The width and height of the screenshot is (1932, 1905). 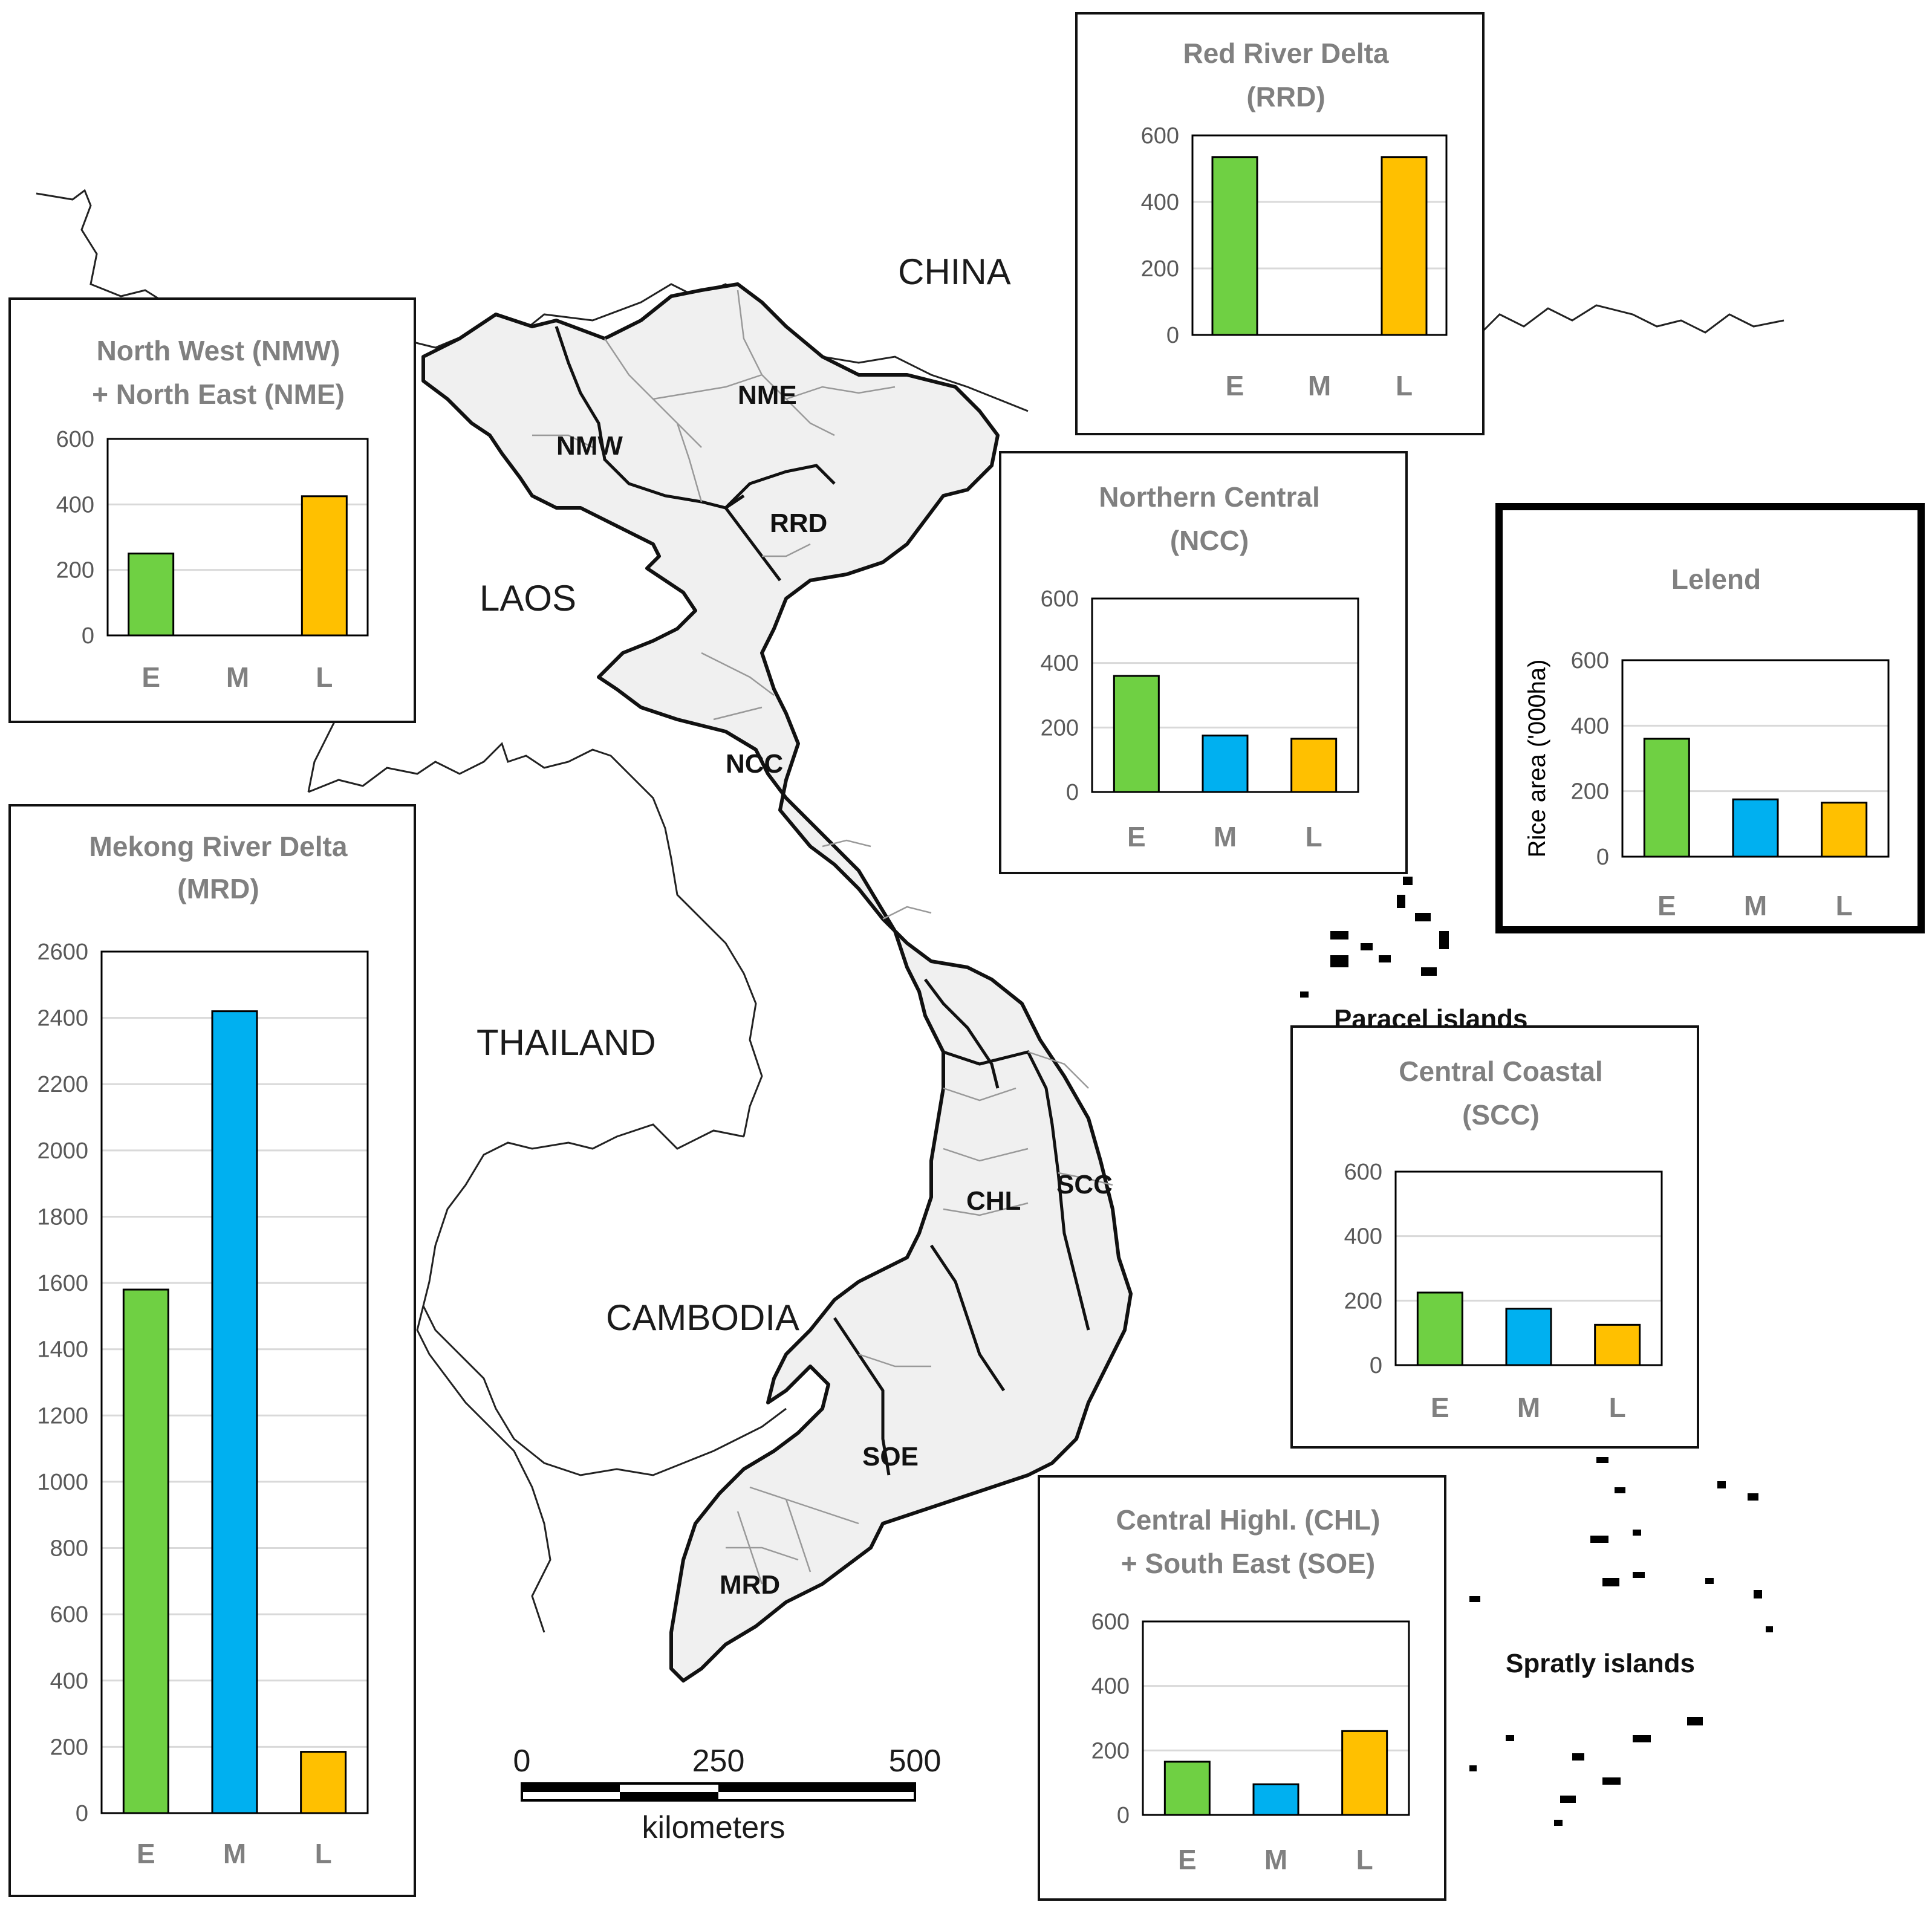 What do you see at coordinates (566, 1042) in the screenshot?
I see `label-thailand: THAILAND` at bounding box center [566, 1042].